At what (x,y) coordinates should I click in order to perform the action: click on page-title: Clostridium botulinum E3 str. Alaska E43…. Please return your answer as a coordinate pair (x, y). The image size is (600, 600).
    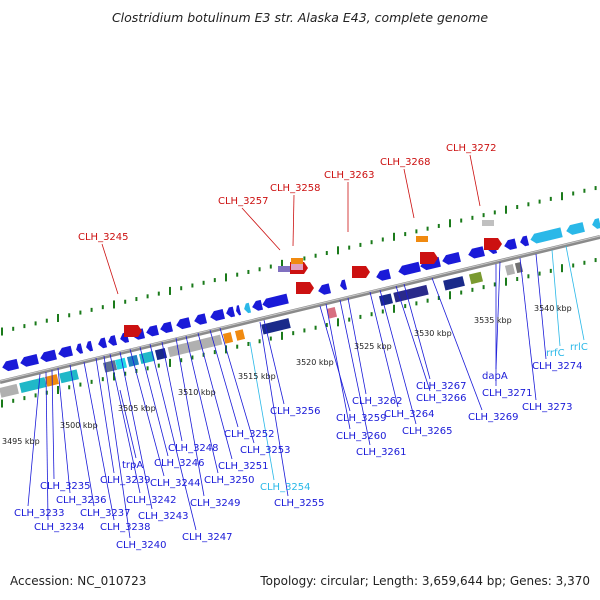
    Looking at the image, I should click on (300, 17).